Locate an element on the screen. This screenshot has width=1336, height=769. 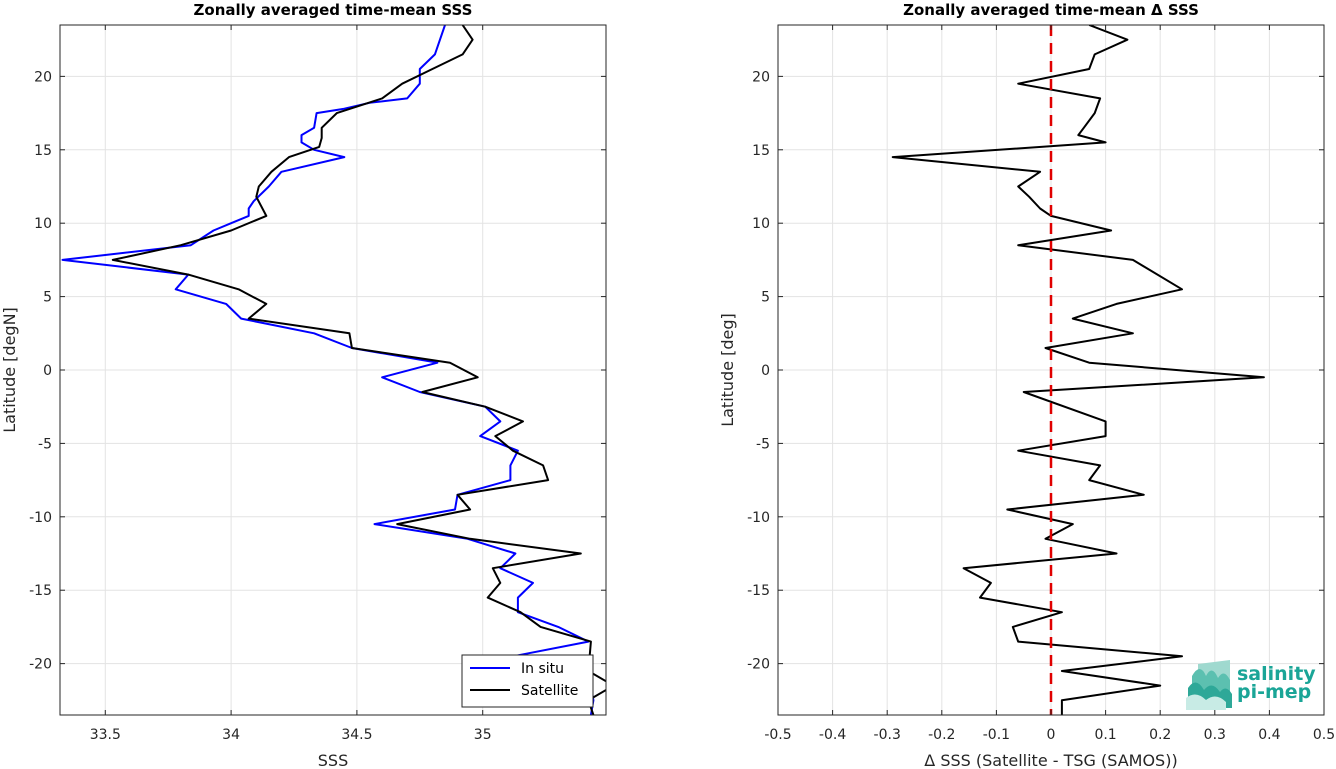
delta-y-axis-label: Latitude [deg] is located at coordinates (727, 370).